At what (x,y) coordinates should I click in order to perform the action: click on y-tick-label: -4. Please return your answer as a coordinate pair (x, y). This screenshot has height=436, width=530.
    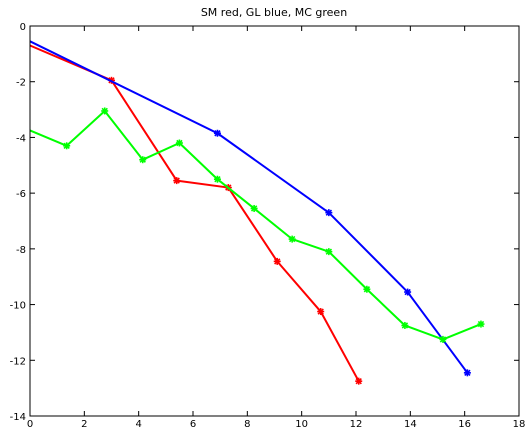
    Looking at the image, I should click on (21, 138).